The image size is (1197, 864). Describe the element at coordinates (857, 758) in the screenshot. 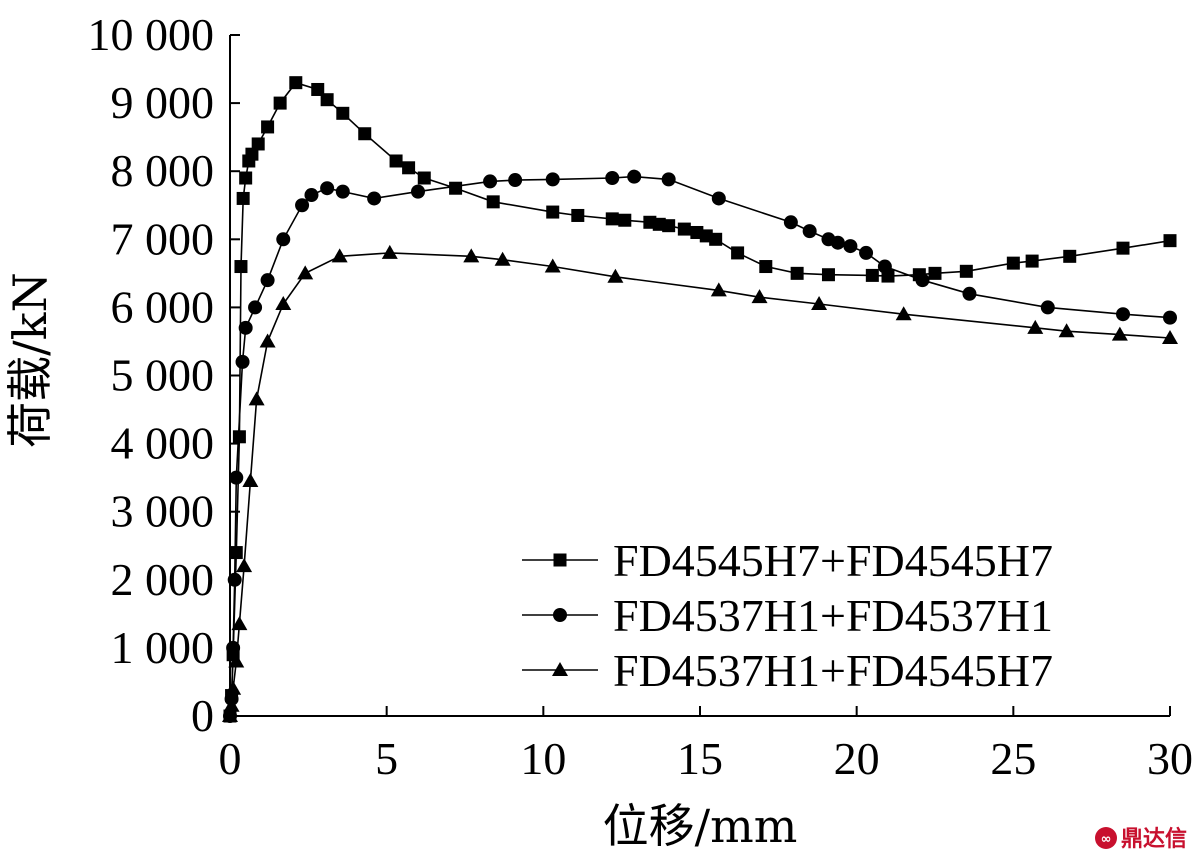

I see `x-tick-label: 20` at that location.